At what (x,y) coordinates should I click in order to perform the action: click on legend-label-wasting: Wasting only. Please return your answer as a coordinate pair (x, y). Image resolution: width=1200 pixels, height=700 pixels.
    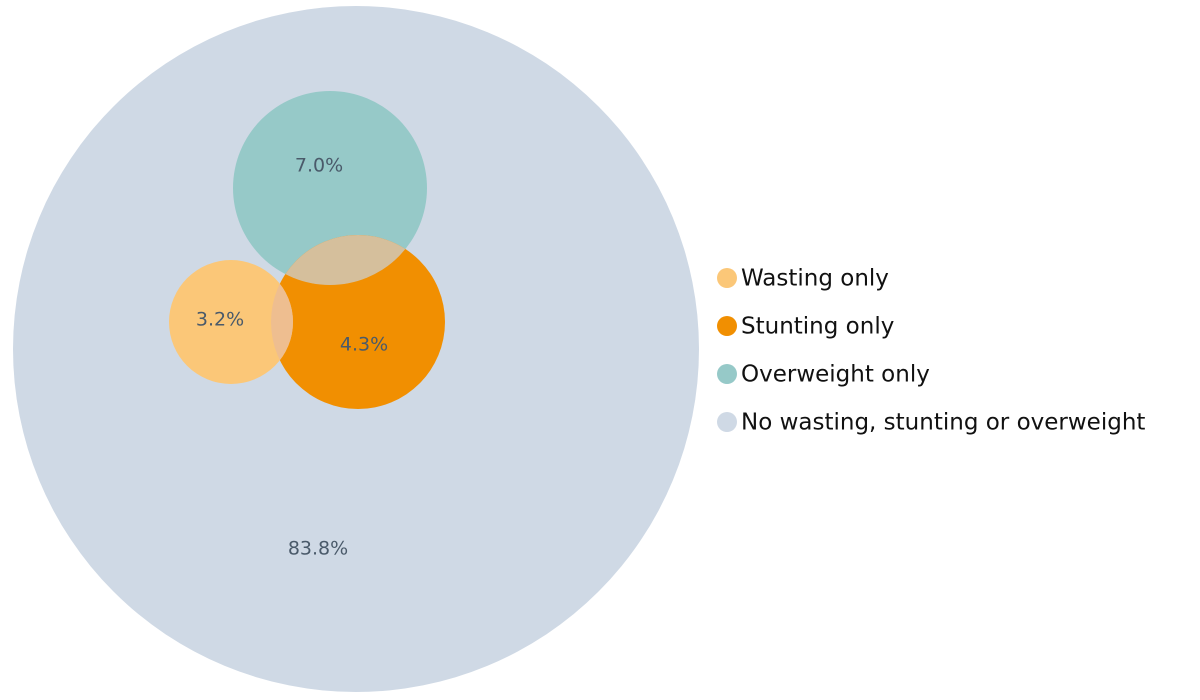
    Looking at the image, I should click on (815, 279).